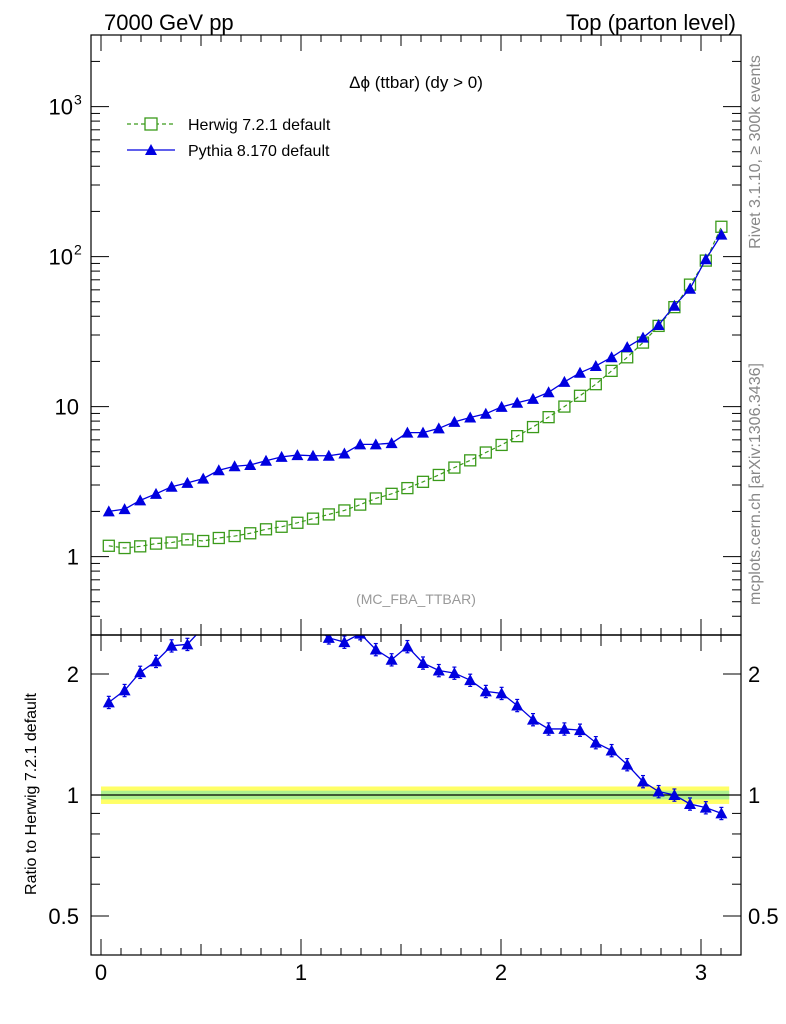 The height and width of the screenshot is (1024, 786). What do you see at coordinates (73, 557) in the screenshot?
I see `main-y-tick-label: 1` at bounding box center [73, 557].